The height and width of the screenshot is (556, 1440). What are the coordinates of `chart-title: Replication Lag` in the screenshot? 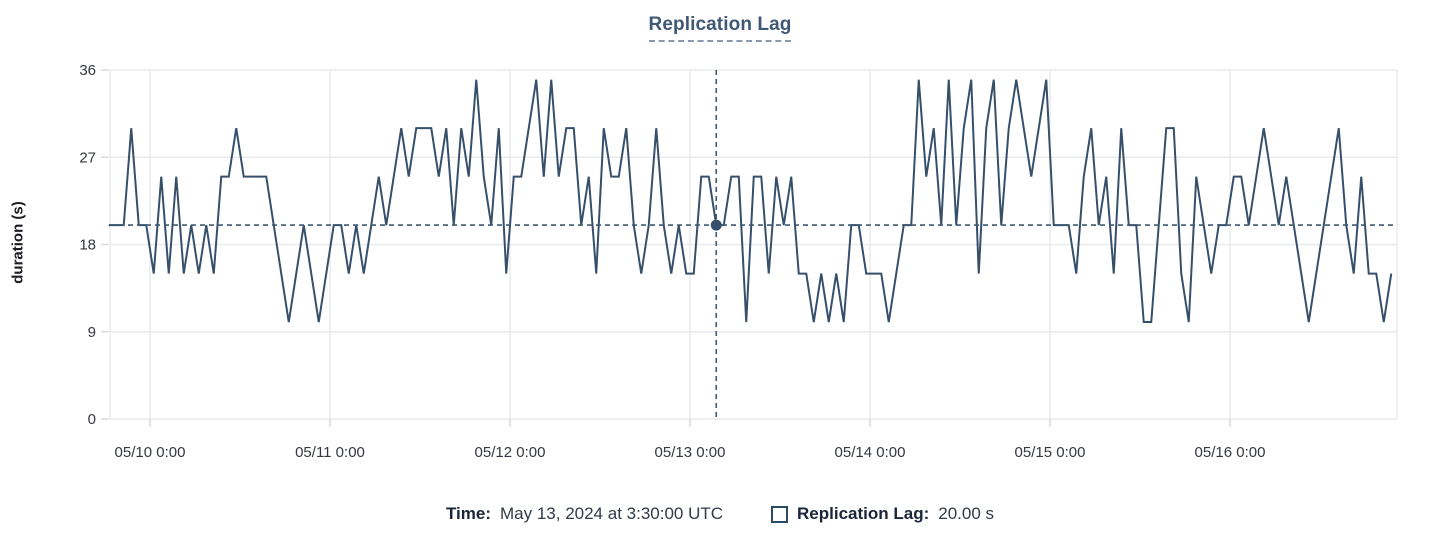 It's located at (720, 28).